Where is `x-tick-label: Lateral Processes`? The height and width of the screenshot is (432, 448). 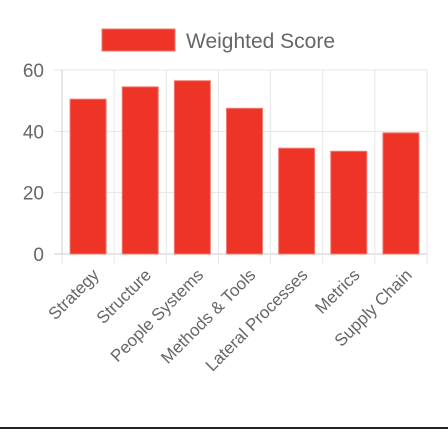
x-tick-label: Lateral Processes is located at coordinates (257, 320).